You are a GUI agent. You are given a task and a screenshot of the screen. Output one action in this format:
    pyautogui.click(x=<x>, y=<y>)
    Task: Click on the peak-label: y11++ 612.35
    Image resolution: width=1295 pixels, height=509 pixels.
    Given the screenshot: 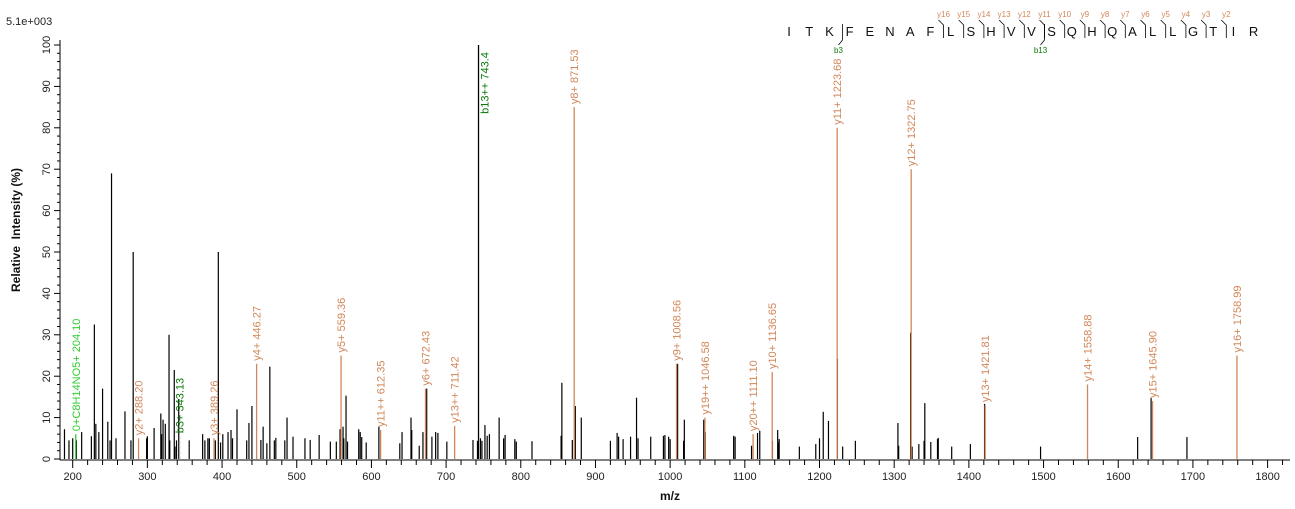 What is the action you would take?
    pyautogui.click(x=382, y=394)
    